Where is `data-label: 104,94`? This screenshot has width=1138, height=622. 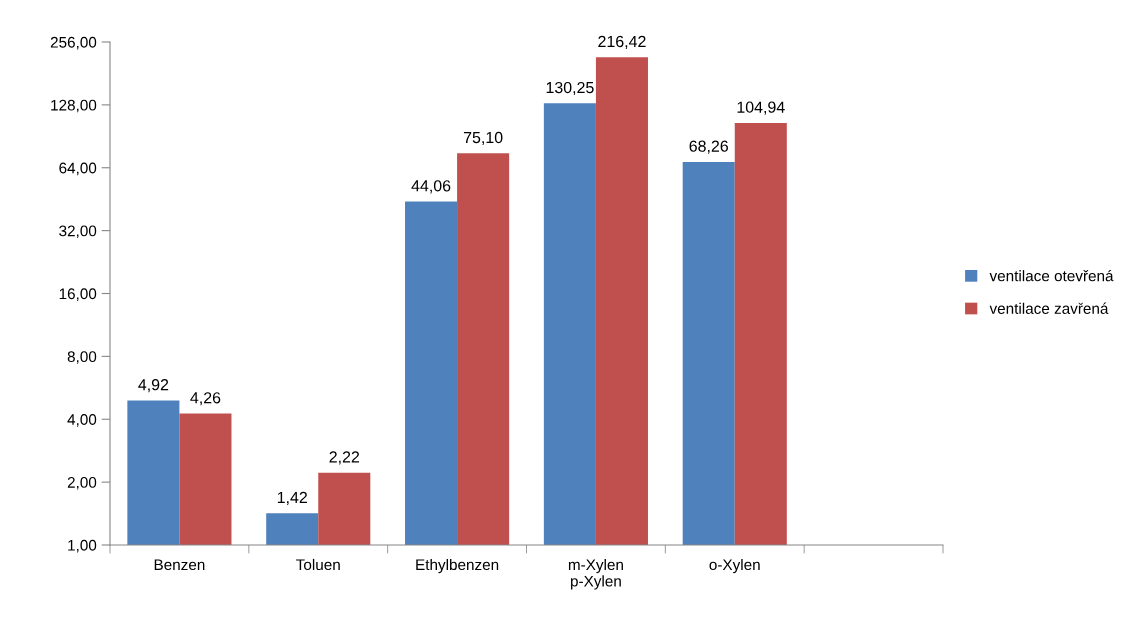 data-label: 104,94 is located at coordinates (761, 108).